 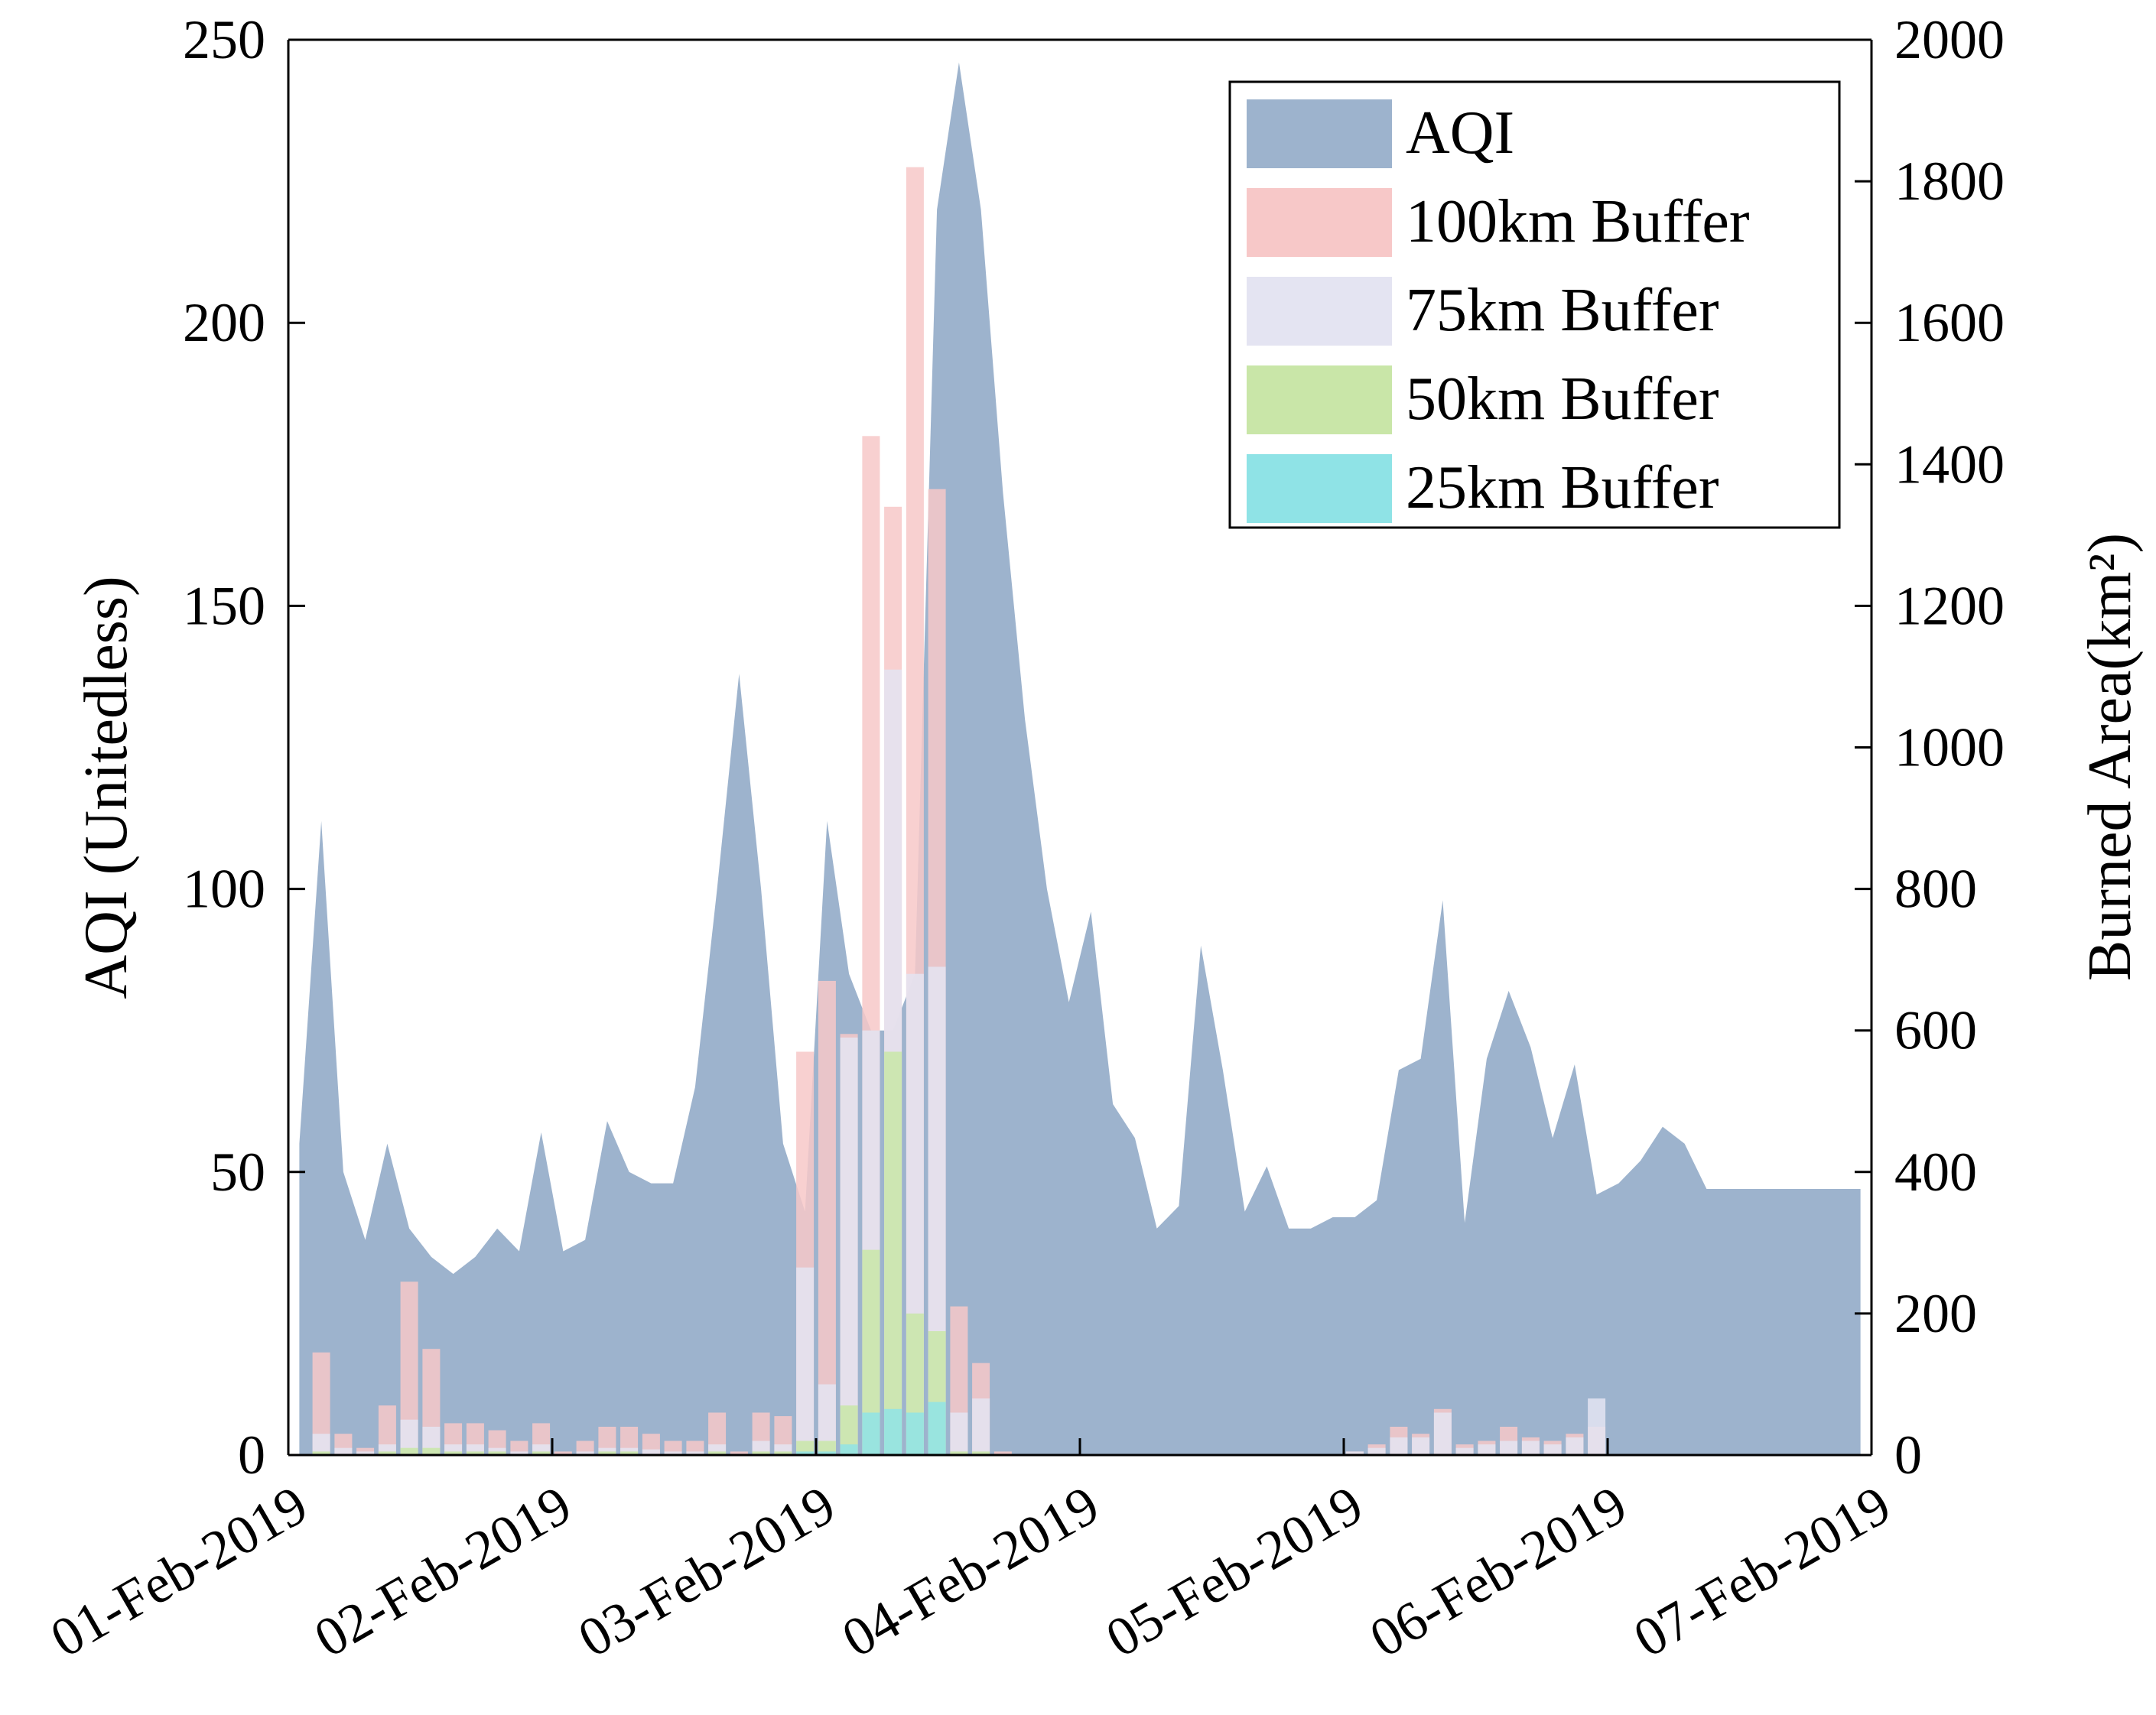 I want to click on y-axis-label-left: AQI (Unitedless), so click(x=106, y=788).